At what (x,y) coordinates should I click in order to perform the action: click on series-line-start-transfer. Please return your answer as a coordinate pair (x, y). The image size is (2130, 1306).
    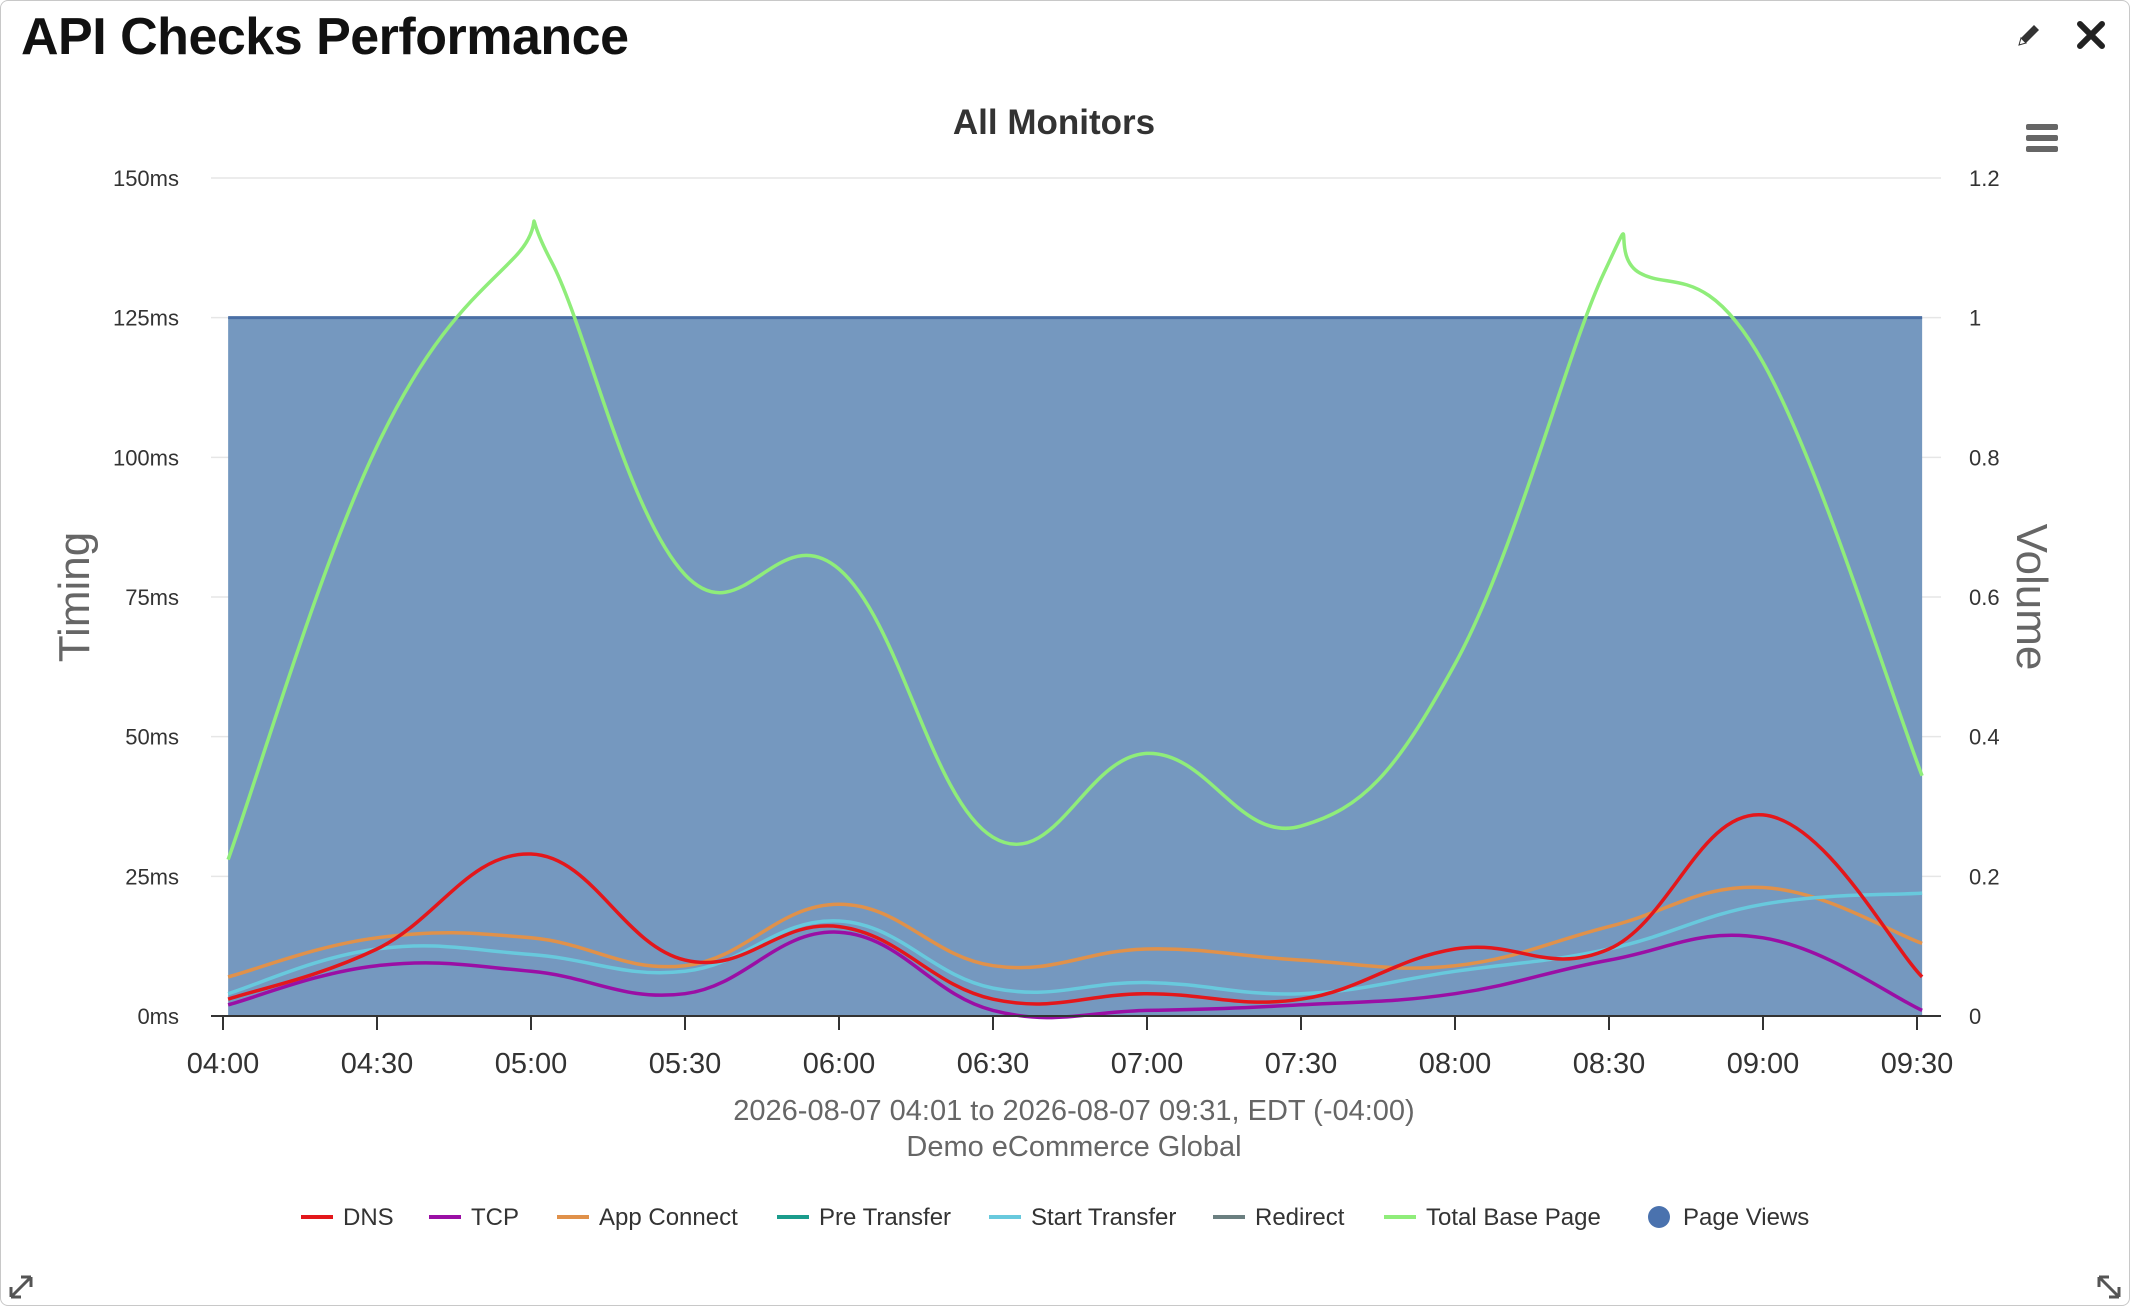
    Looking at the image, I should click on (1075, 943).